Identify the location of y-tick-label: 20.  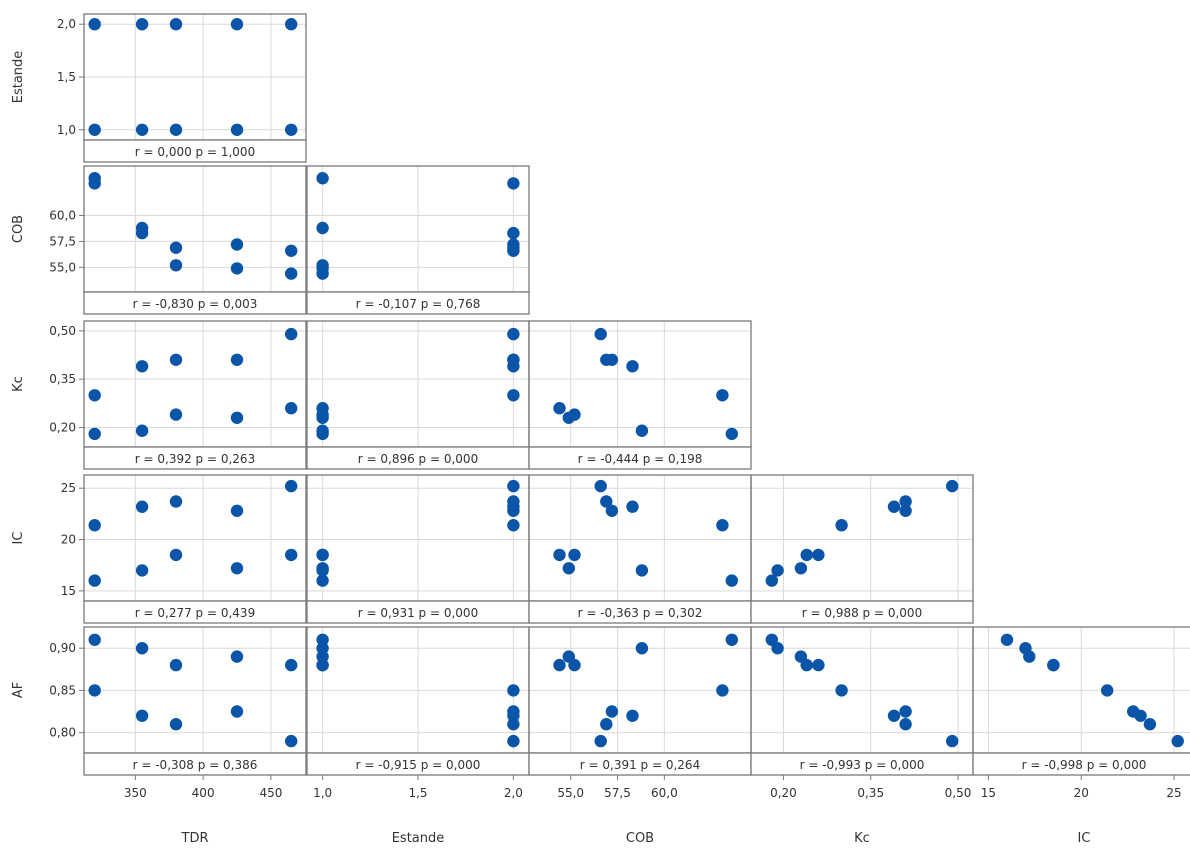
(68, 540).